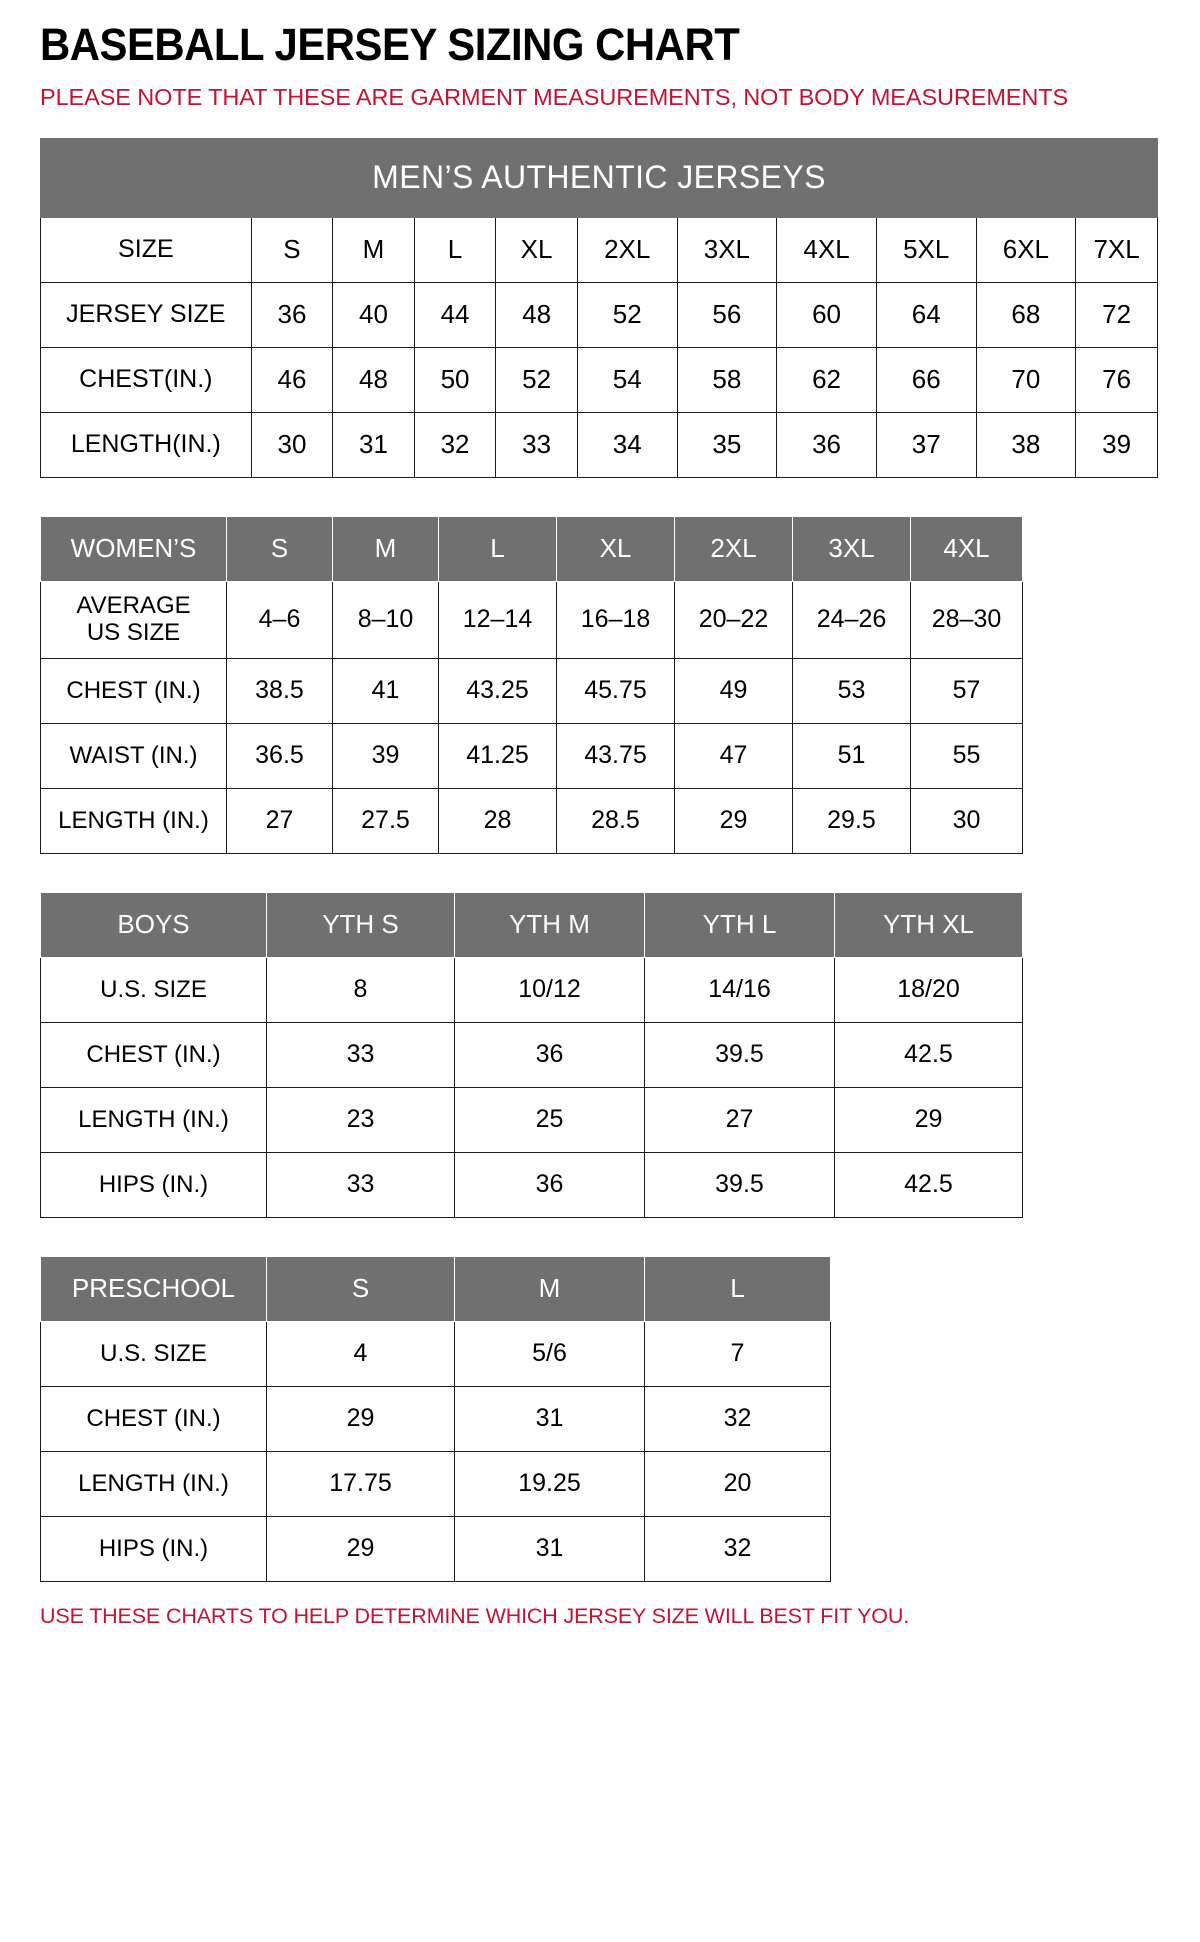 Image resolution: width=1200 pixels, height=1942 pixels. I want to click on mens-cell: 31, so click(373, 444).